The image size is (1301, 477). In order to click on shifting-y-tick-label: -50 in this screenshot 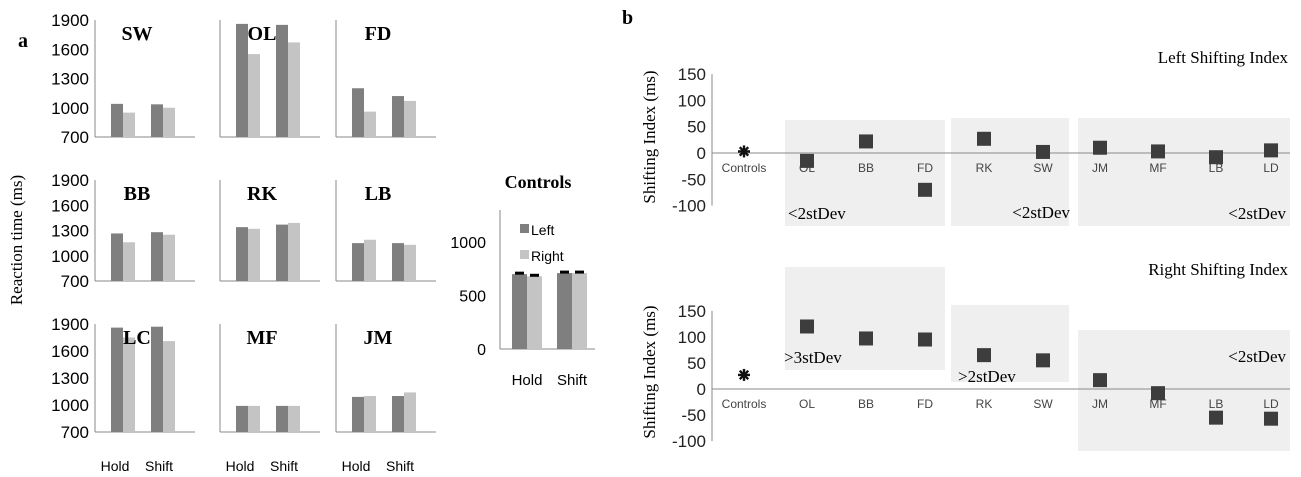, I will do `click(693, 179)`.